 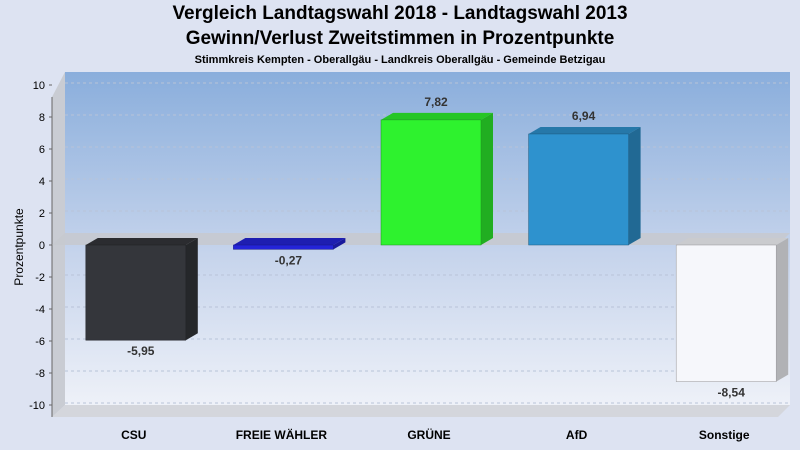 What do you see at coordinates (577, 435) in the screenshot?
I see `x-tick-label: AfD` at bounding box center [577, 435].